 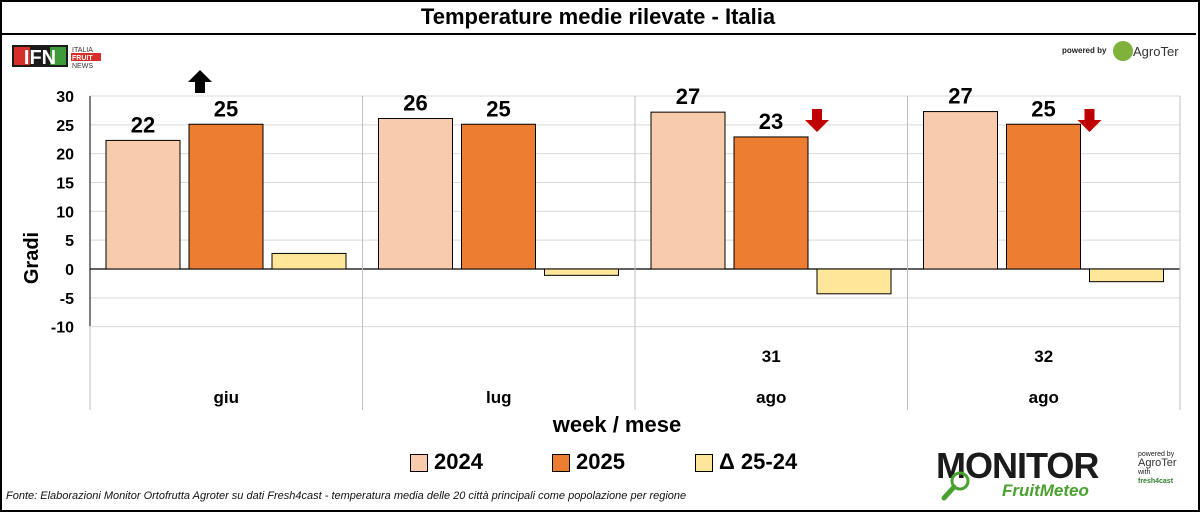 I want to click on ifn-logo-green, so click(x=58, y=56).